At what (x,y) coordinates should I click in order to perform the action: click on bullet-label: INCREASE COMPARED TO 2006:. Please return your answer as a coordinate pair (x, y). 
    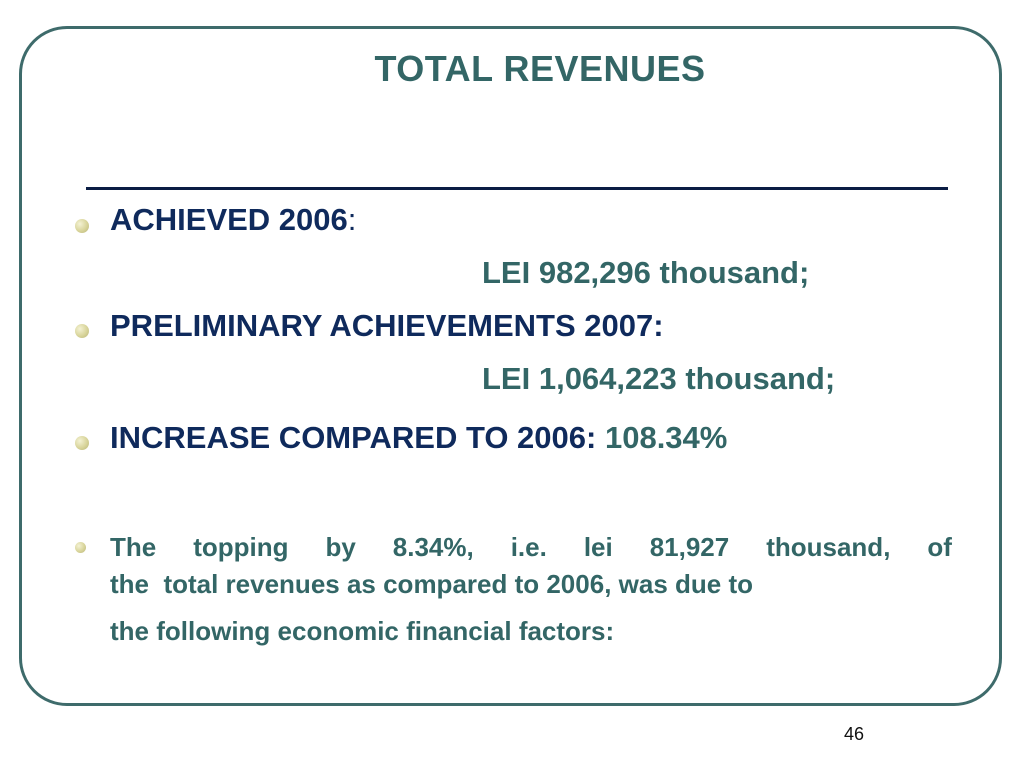
    Looking at the image, I should click on (353, 437).